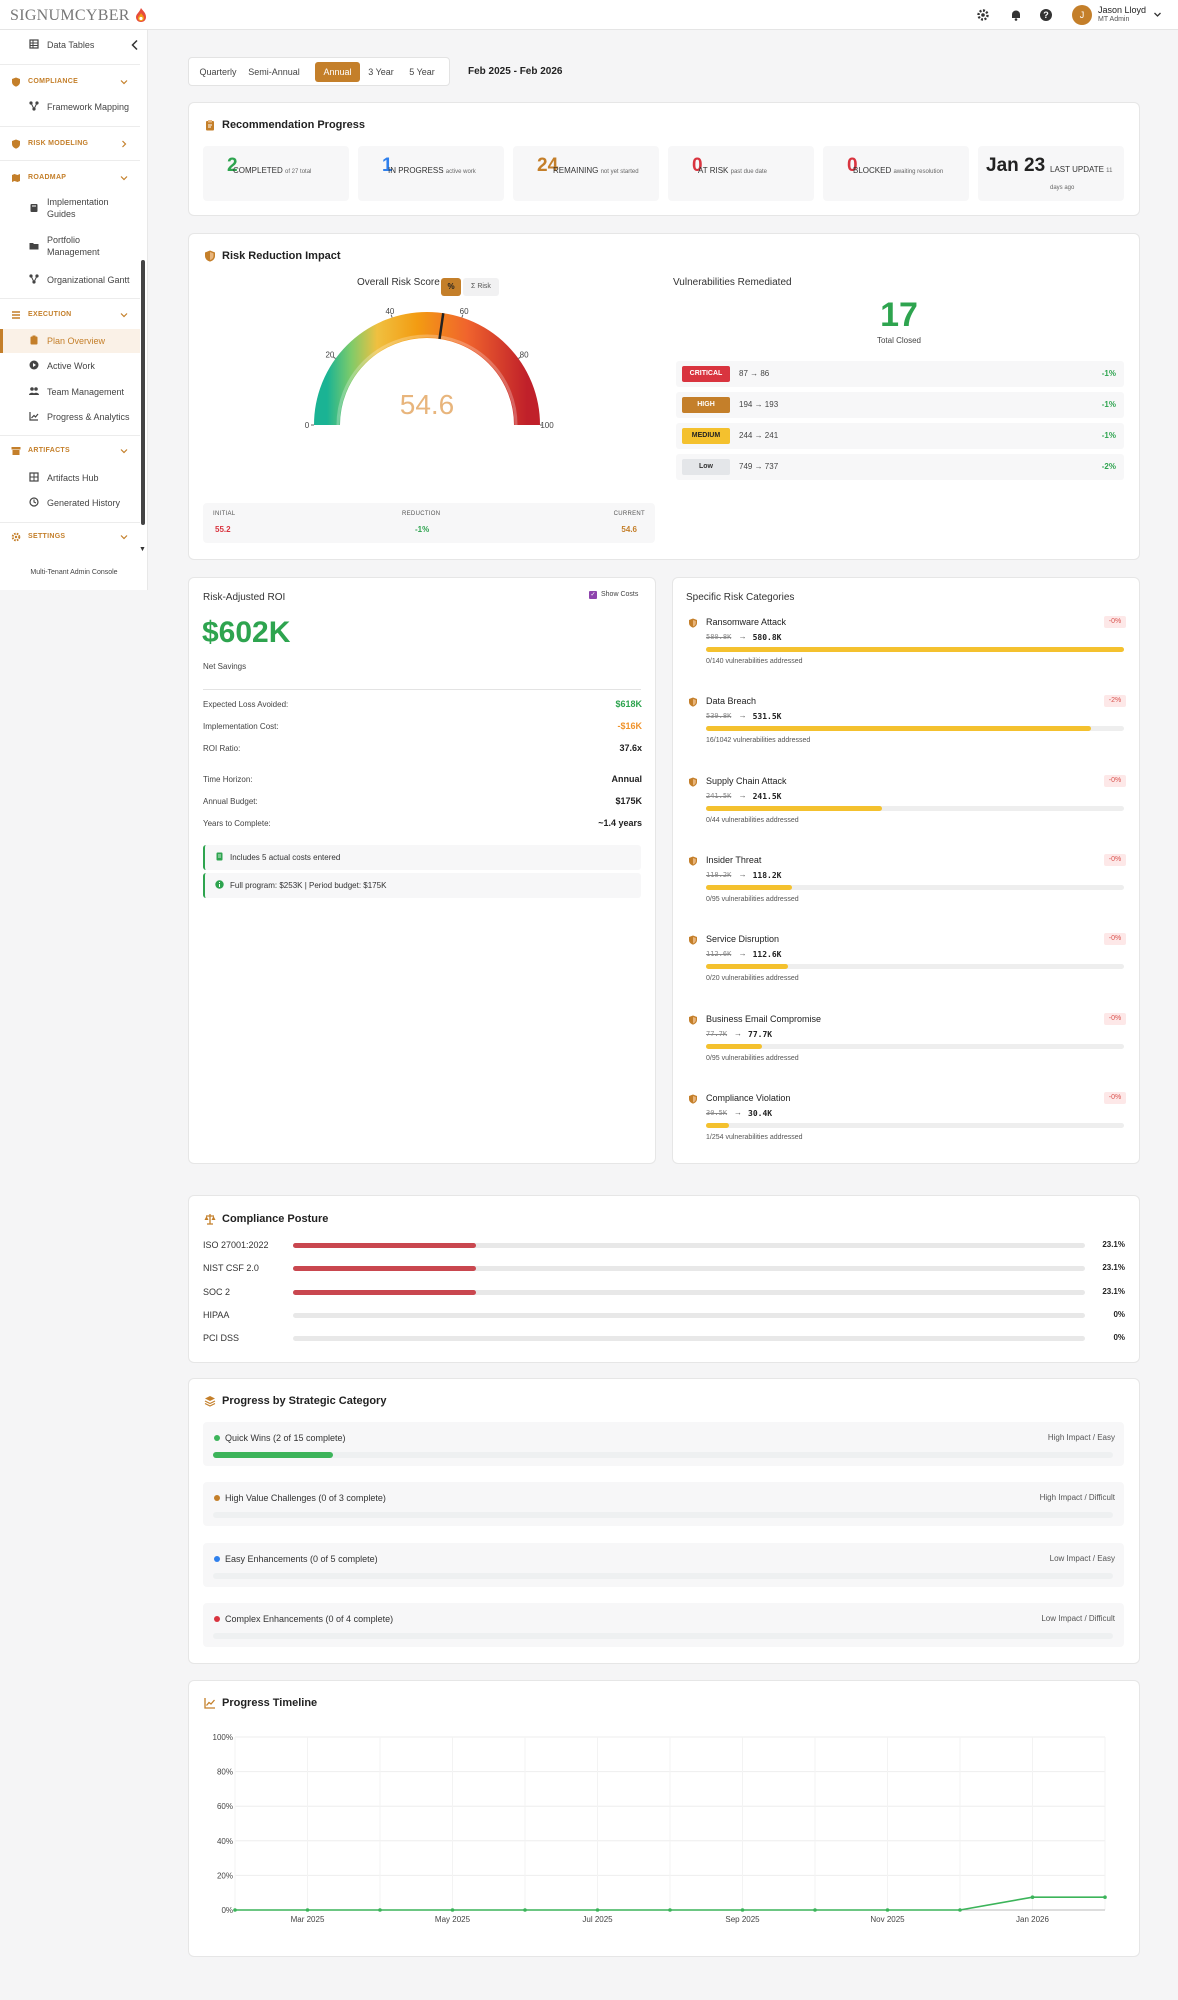 The image size is (1178, 2000). I want to click on stat-label-text: COMPLETED, so click(259, 170).